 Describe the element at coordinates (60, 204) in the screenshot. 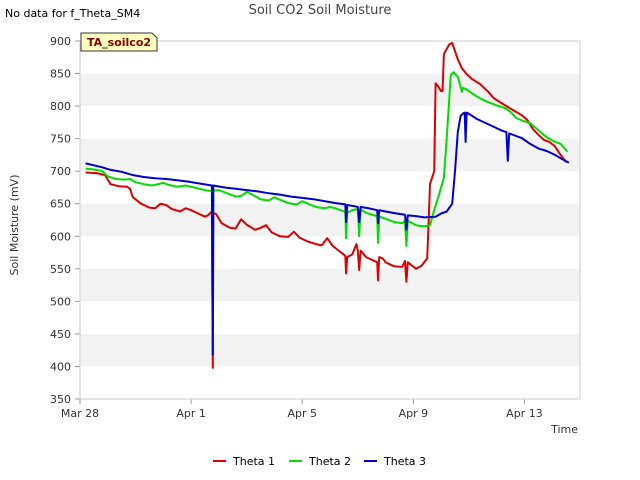

I see `y-tick-label: 650` at that location.